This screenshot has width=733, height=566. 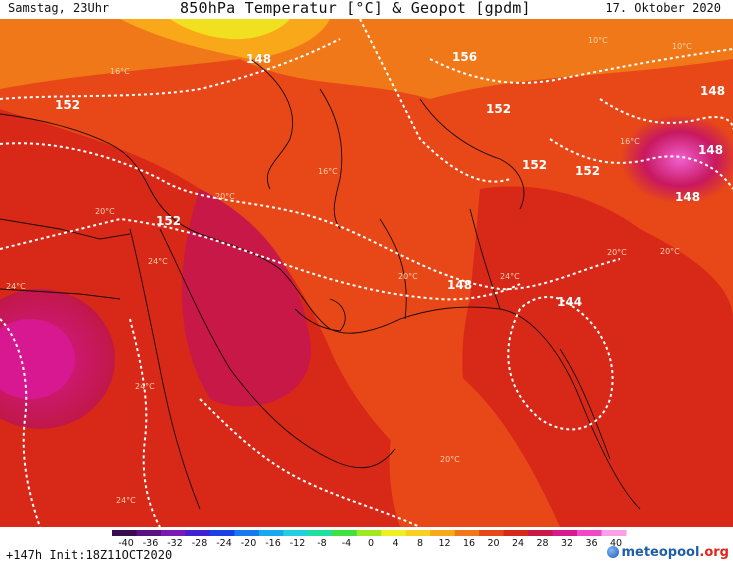 What do you see at coordinates (298, 542) in the screenshot?
I see `colorbar-tick-label: -12` at bounding box center [298, 542].